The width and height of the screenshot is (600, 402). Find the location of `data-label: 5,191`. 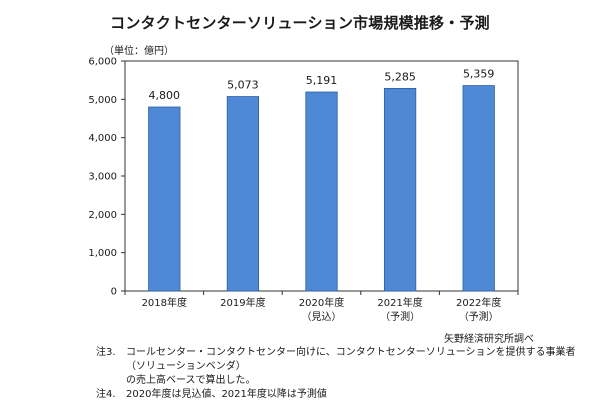

data-label: 5,191 is located at coordinates (322, 80).